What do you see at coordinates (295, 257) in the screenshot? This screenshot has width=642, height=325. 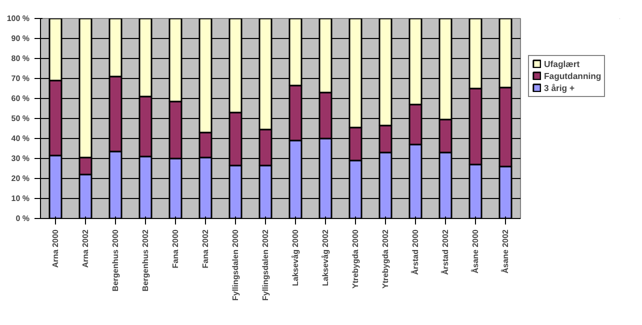 I see `x-tick-label: Laksevåg 2000` at bounding box center [295, 257].